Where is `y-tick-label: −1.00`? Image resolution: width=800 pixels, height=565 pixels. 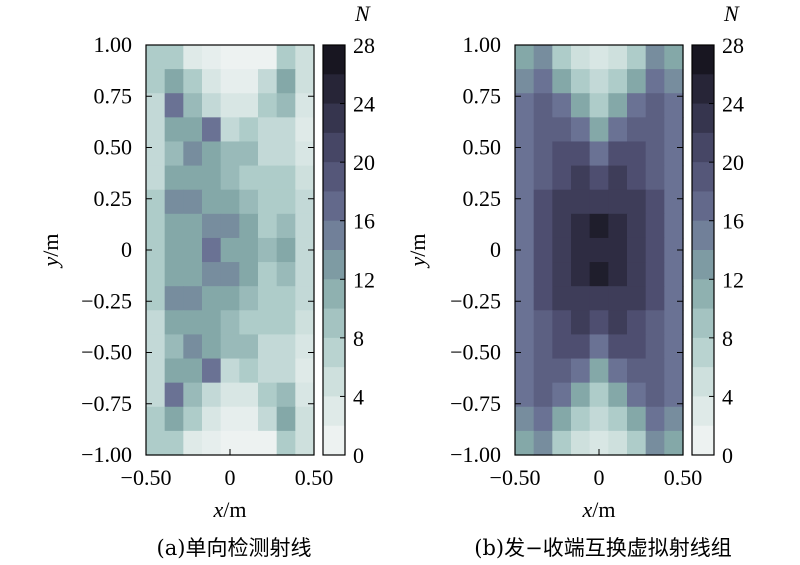
y-tick-label: −1.00 is located at coordinates (106, 454).